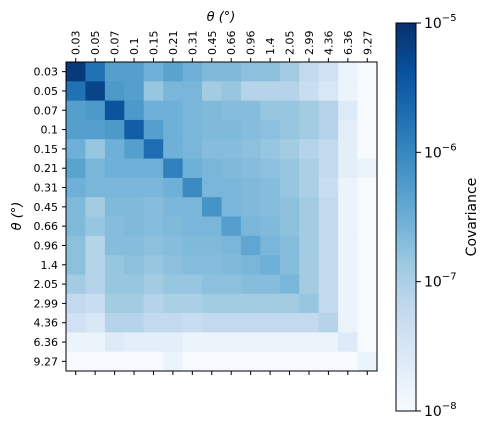 Image resolution: width=490 pixels, height=432 pixels. What do you see at coordinates (309, 43) in the screenshot?
I see `x-tick-label: 2.99` at bounding box center [309, 43].